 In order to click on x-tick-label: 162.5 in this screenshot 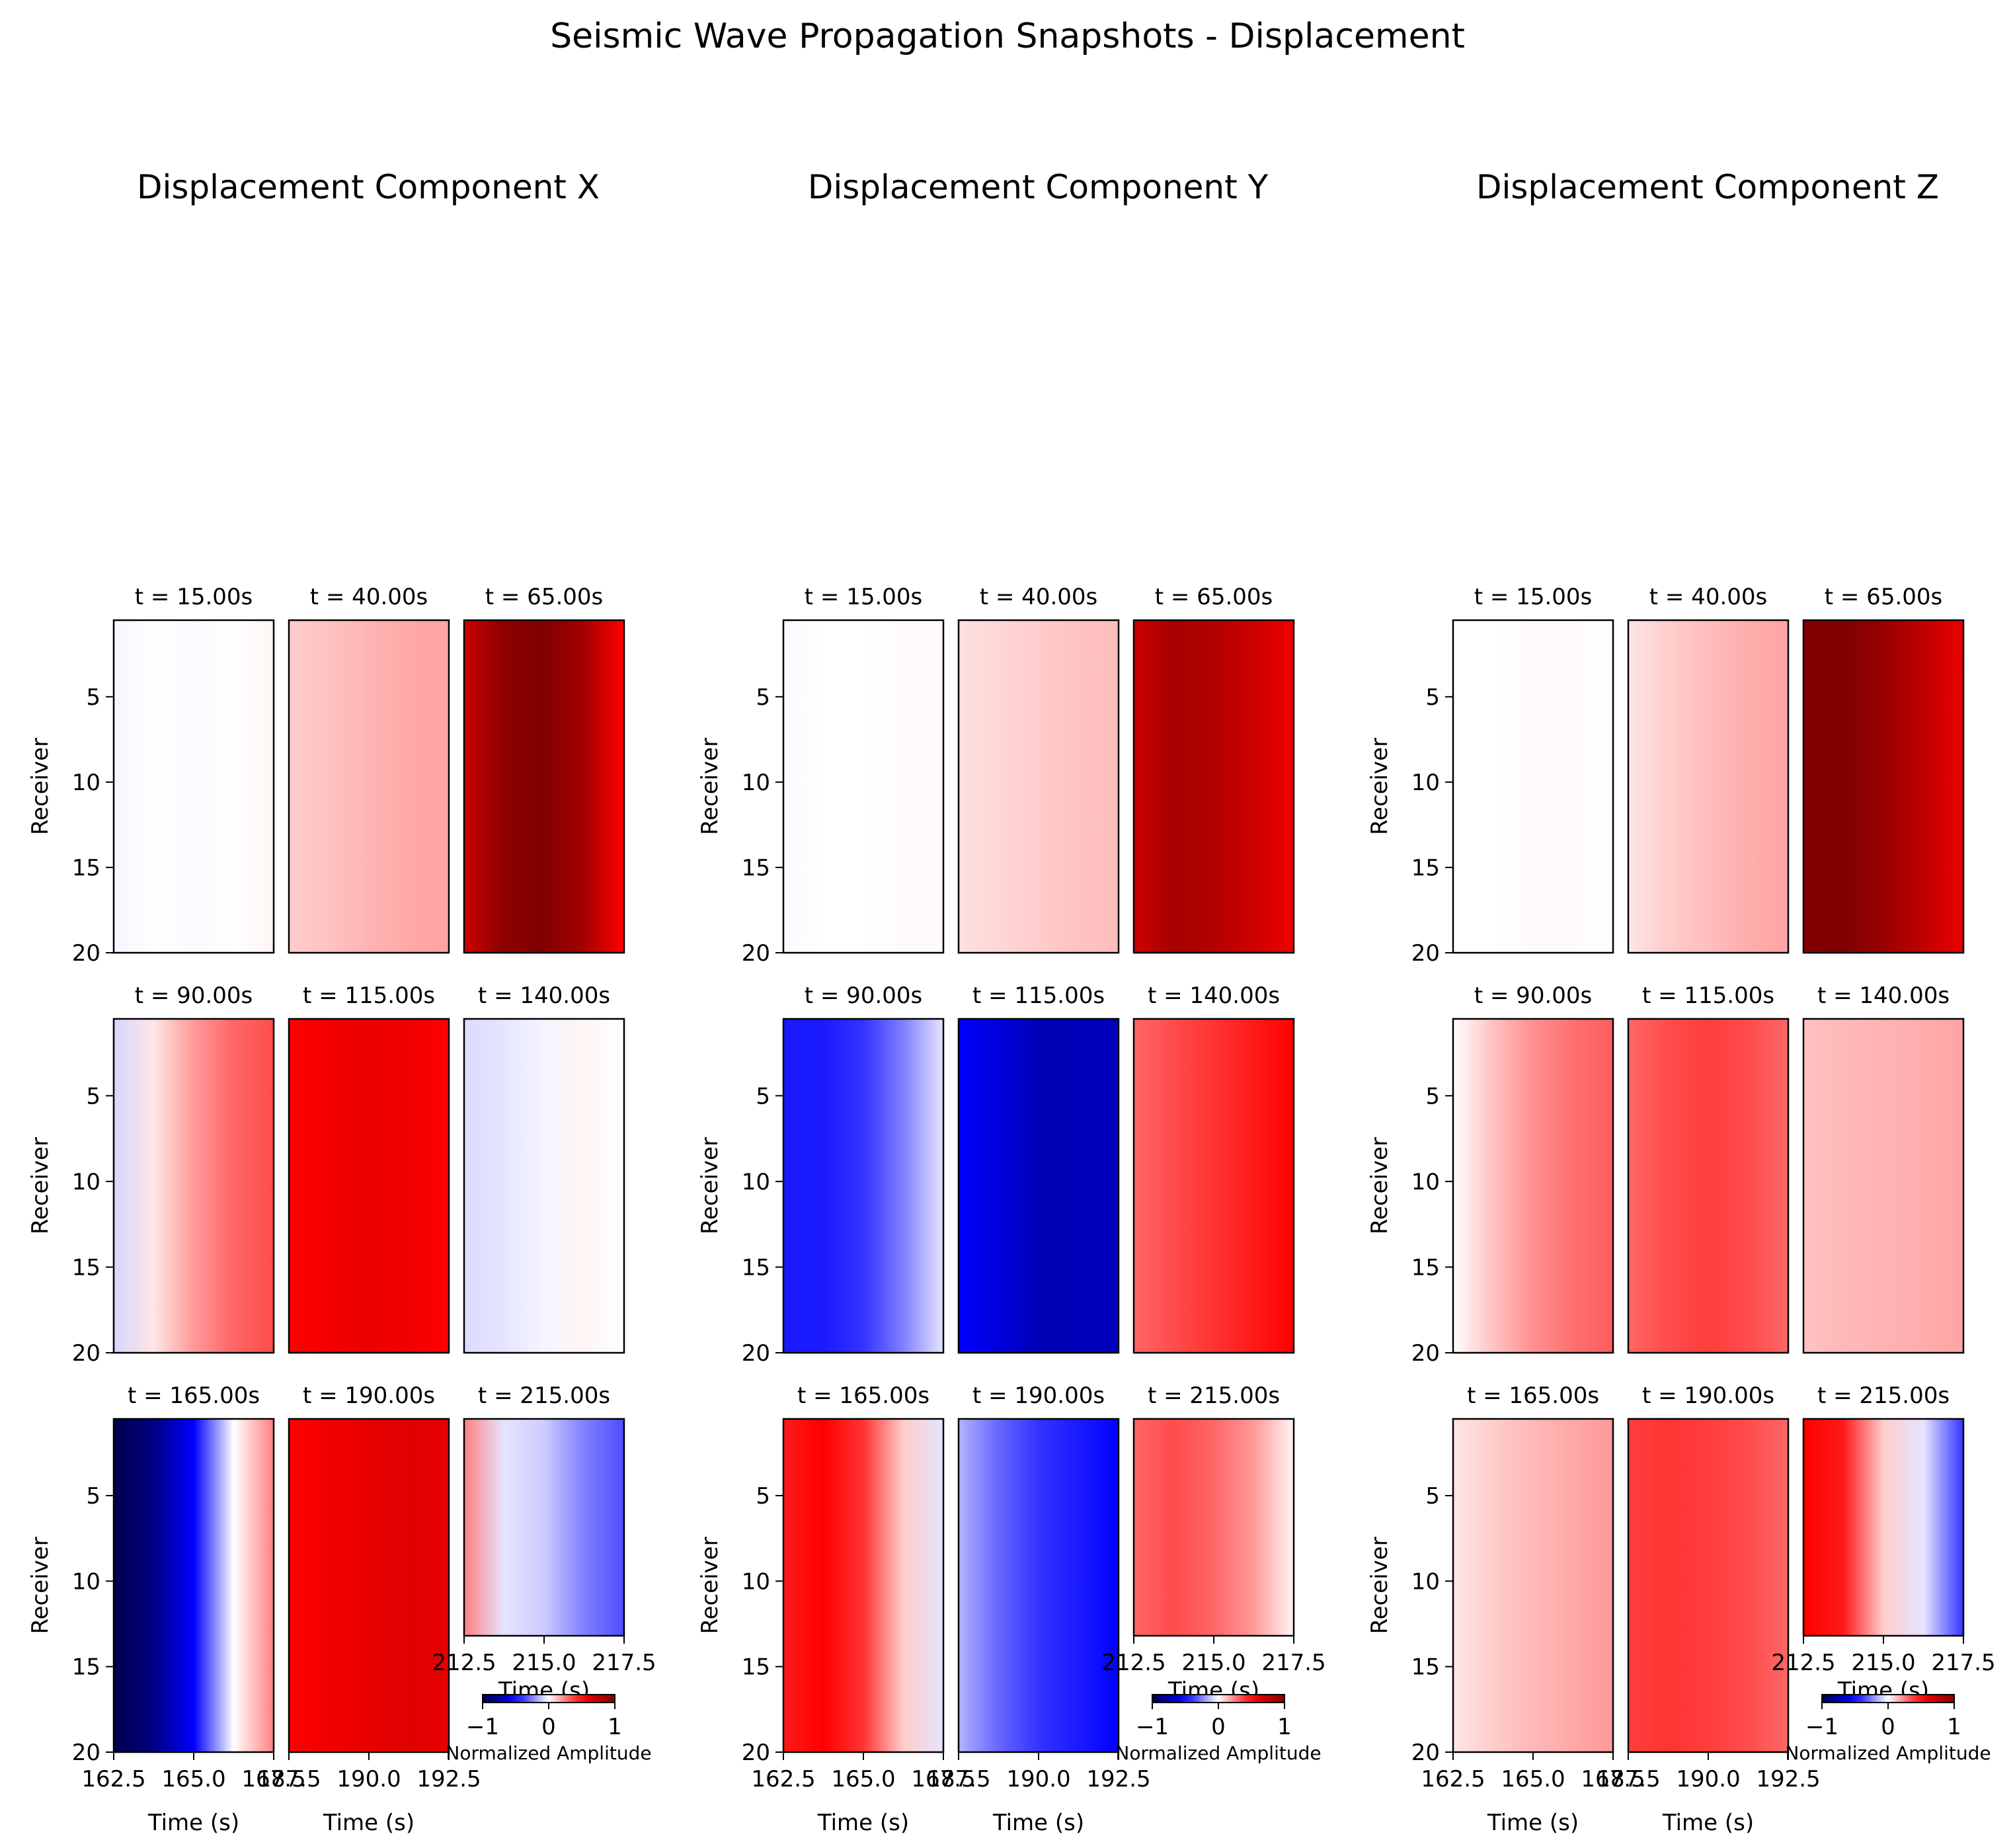, I will do `click(783, 1779)`.